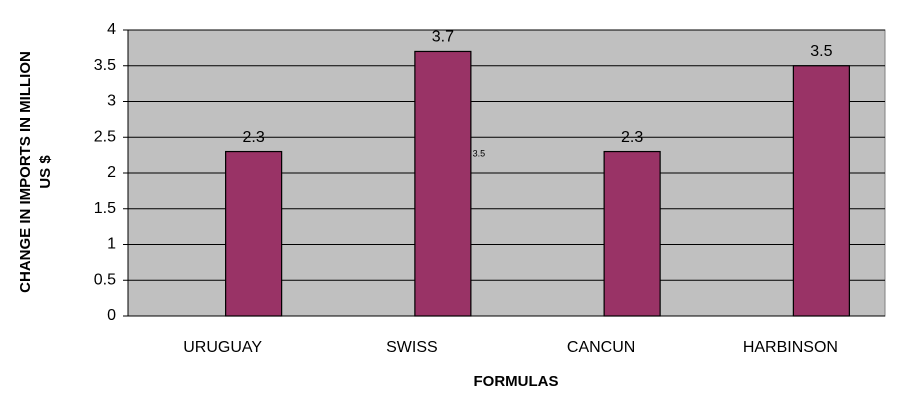  I want to click on x-tick-label: SWISS, so click(412, 347).